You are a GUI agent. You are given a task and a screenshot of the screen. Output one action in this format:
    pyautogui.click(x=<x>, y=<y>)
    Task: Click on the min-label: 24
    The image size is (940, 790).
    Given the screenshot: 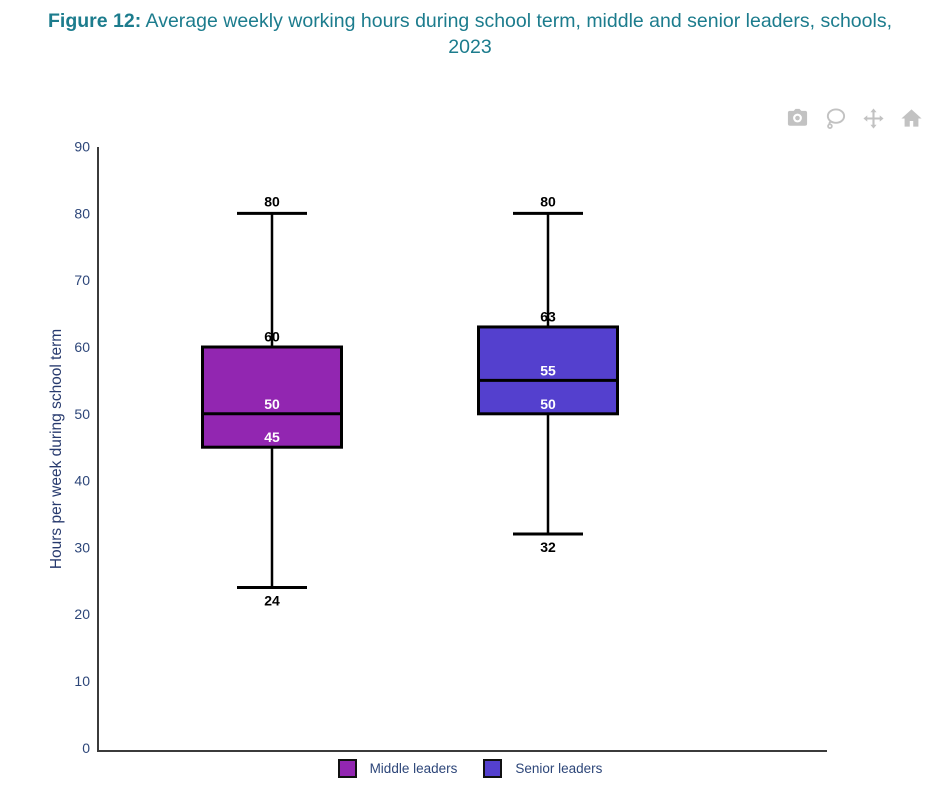 What is the action you would take?
    pyautogui.click(x=272, y=600)
    